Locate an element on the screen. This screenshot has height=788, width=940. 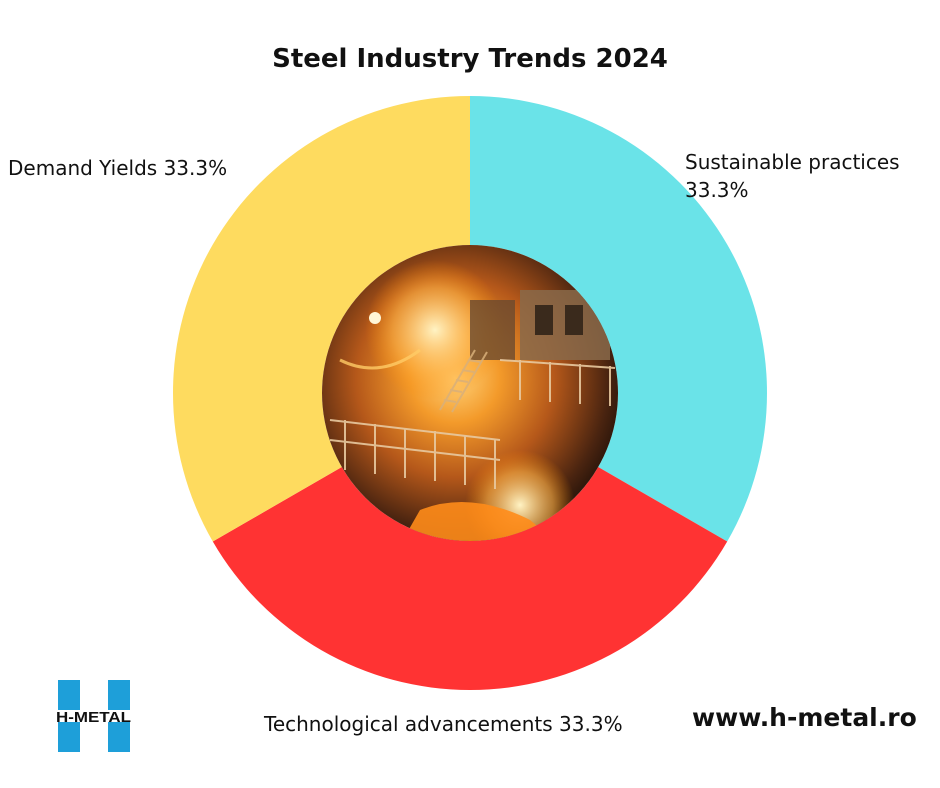
logo-text: H-METAL is located at coordinates (93, 717).